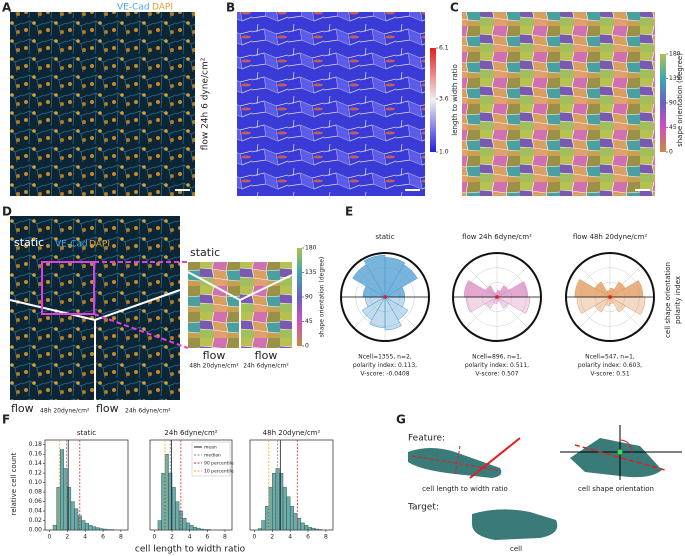  I want to click on angle-arc, so click(626, 446).